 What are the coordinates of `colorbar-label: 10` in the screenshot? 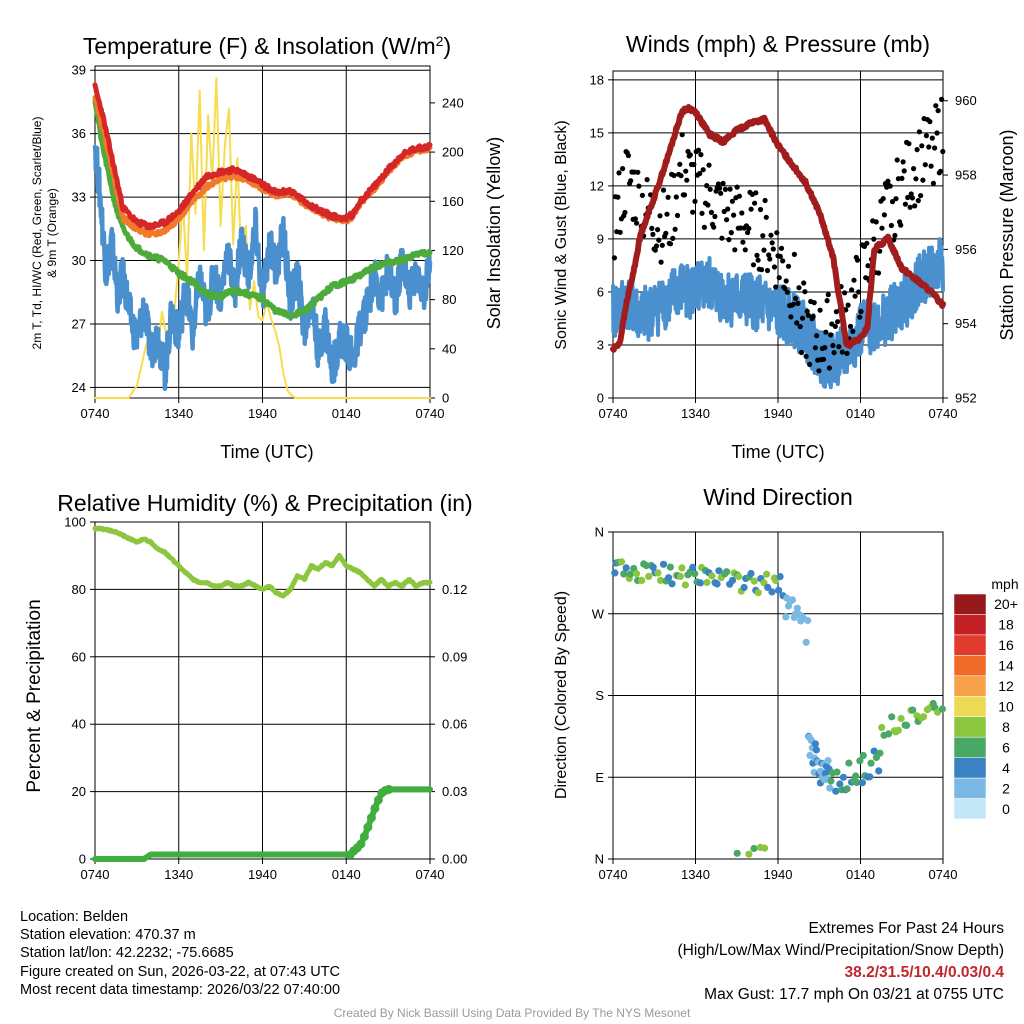 It's located at (1006, 707).